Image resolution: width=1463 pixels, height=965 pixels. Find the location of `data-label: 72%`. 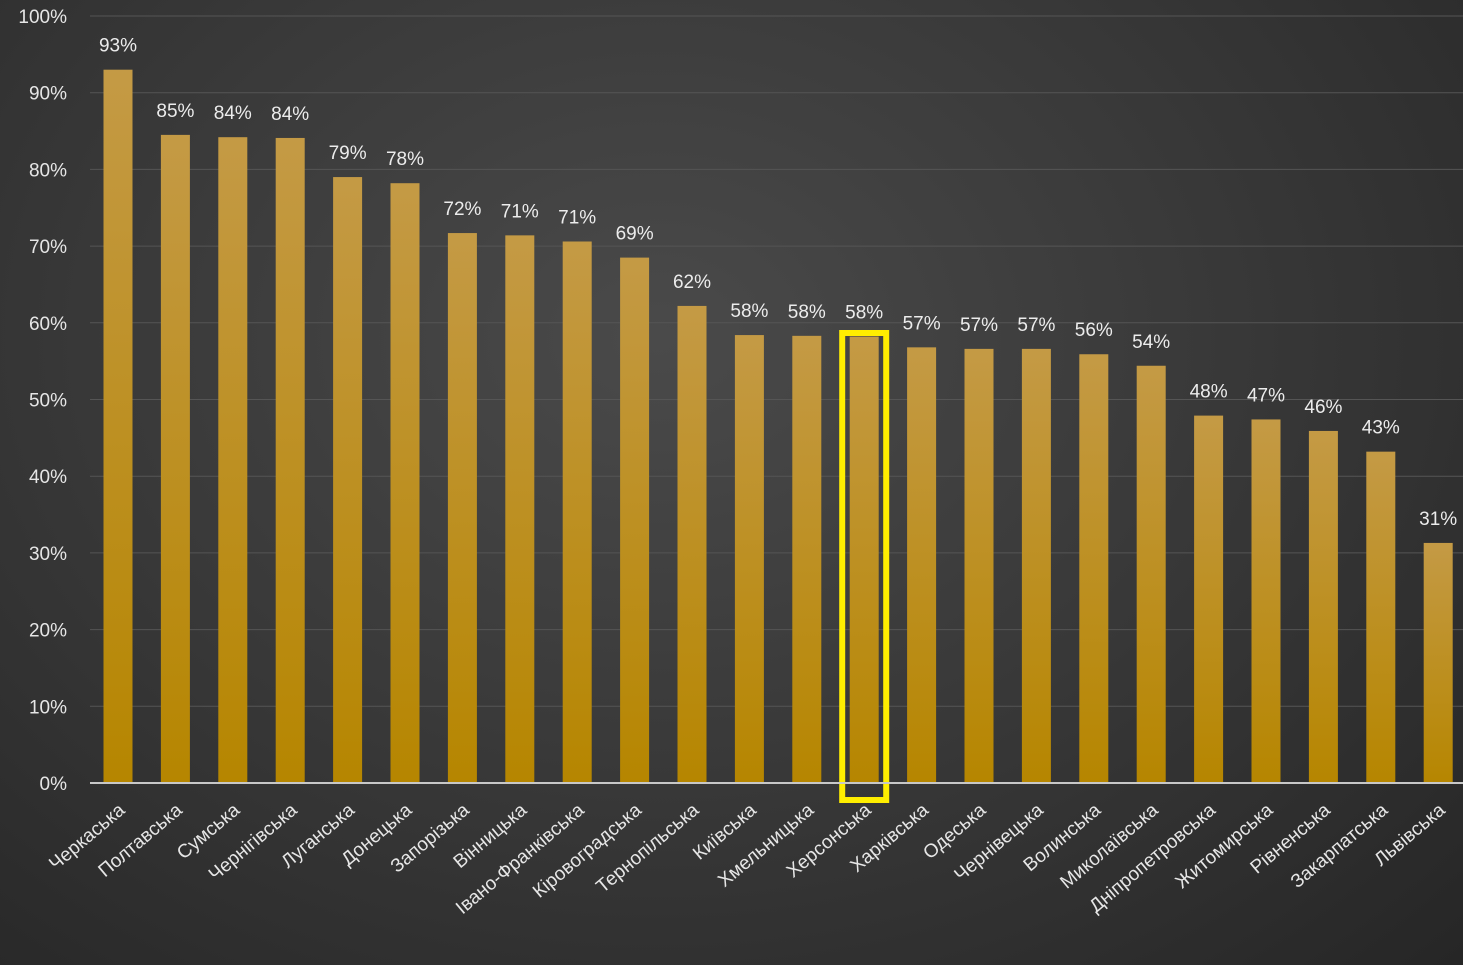

data-label: 72% is located at coordinates (462, 209).